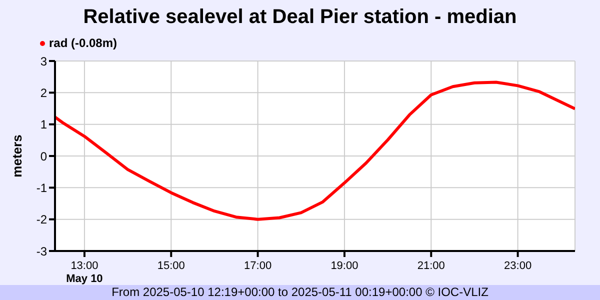 Image resolution: width=600 pixels, height=300 pixels. What do you see at coordinates (300, 17) in the screenshot?
I see `chart-title: Relative sealevel at Deal Pier station - median` at bounding box center [300, 17].